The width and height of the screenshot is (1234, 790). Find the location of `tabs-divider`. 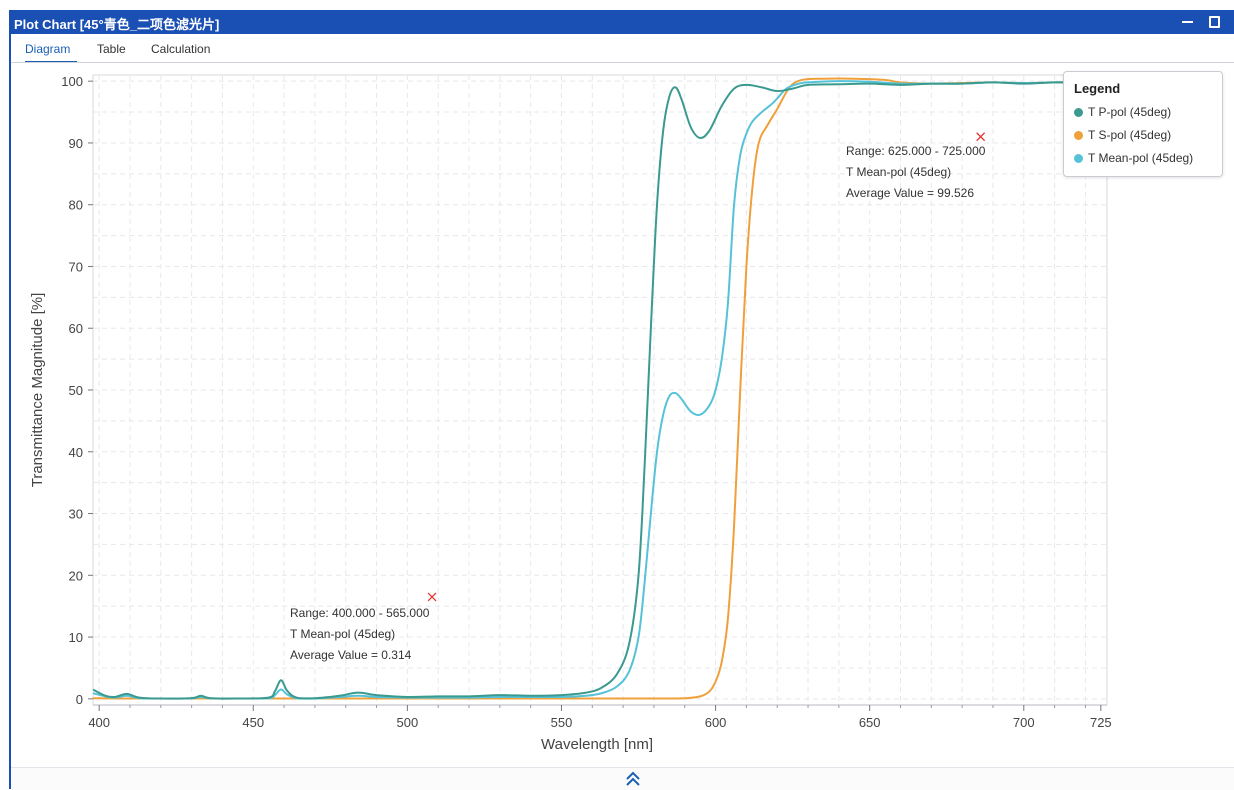

tabs-divider is located at coordinates (622, 62).